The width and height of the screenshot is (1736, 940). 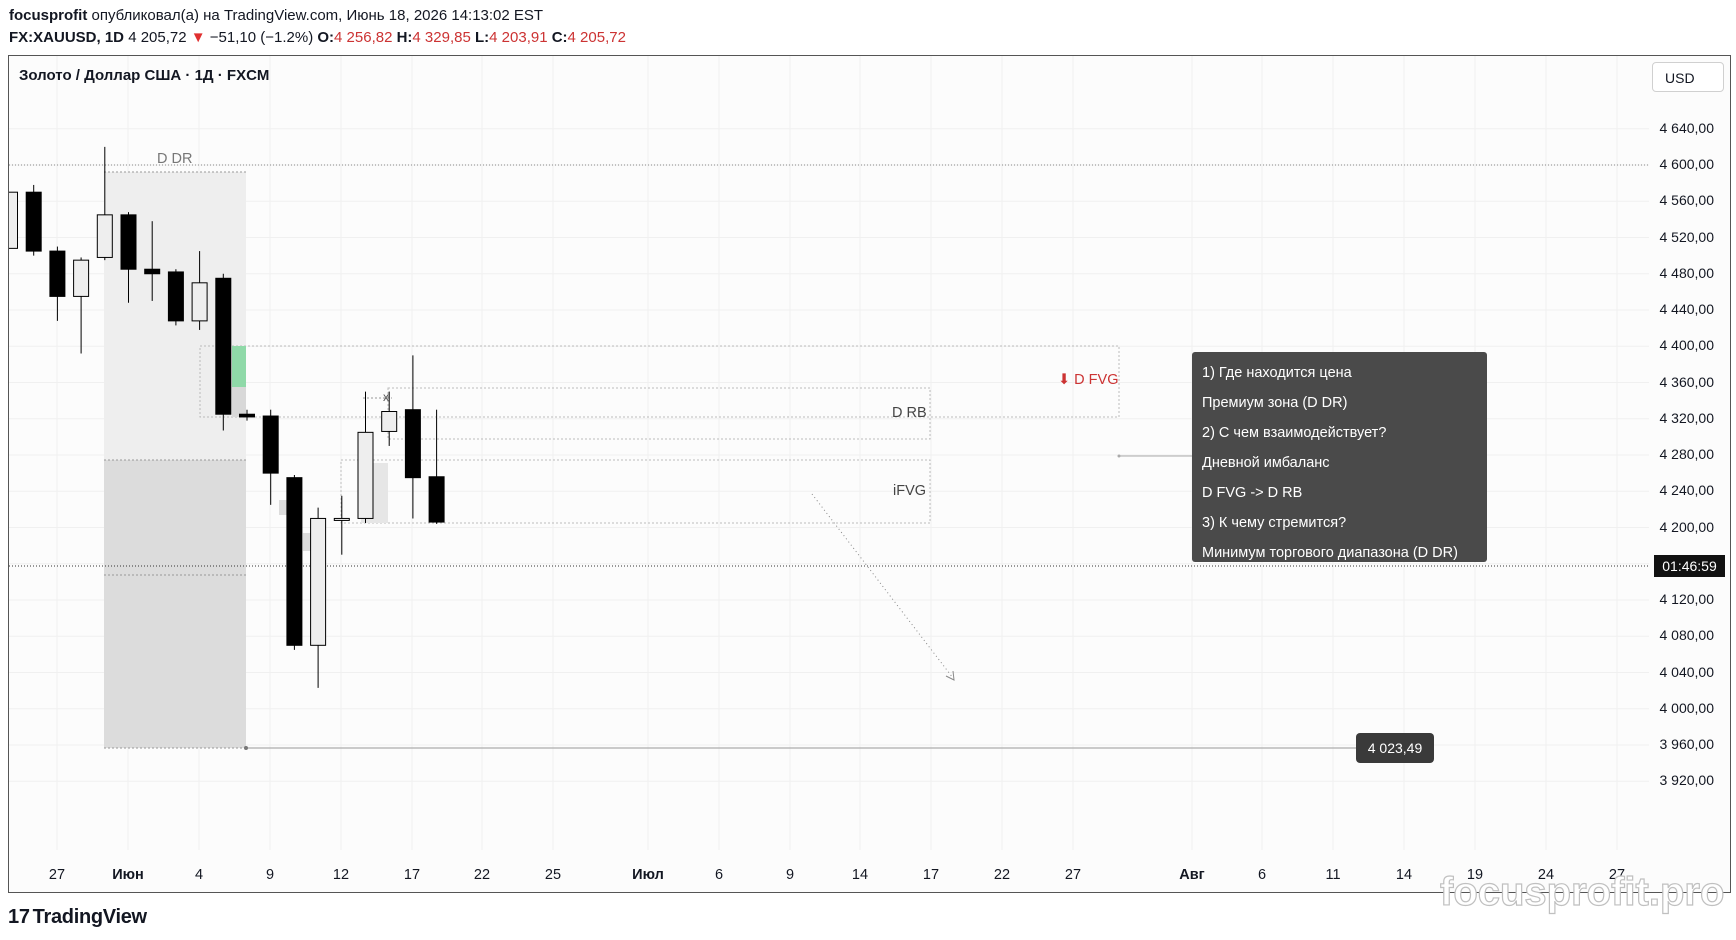 I want to click on low-value: 4 203,91, so click(x=518, y=37).